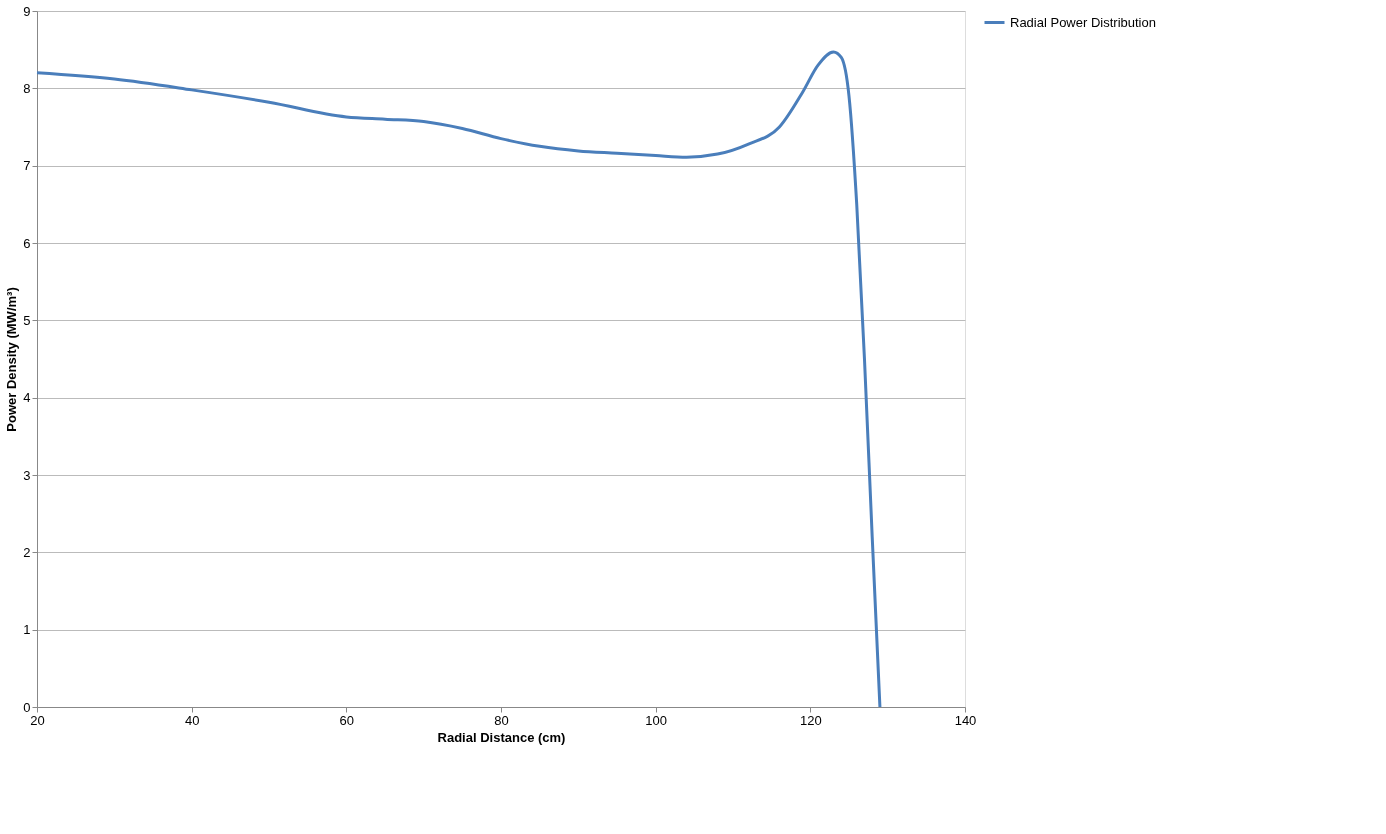  I want to click on y-tick-label: 8, so click(27, 88).